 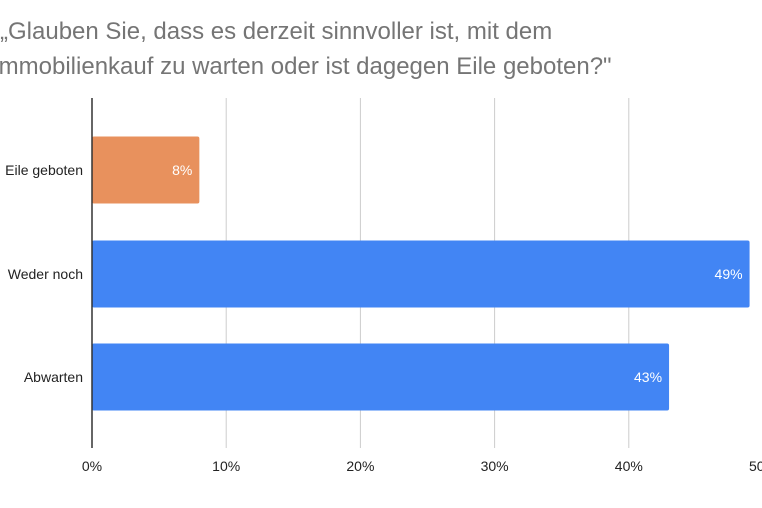 I want to click on x-tick-label-0: 0%, so click(x=92, y=466).